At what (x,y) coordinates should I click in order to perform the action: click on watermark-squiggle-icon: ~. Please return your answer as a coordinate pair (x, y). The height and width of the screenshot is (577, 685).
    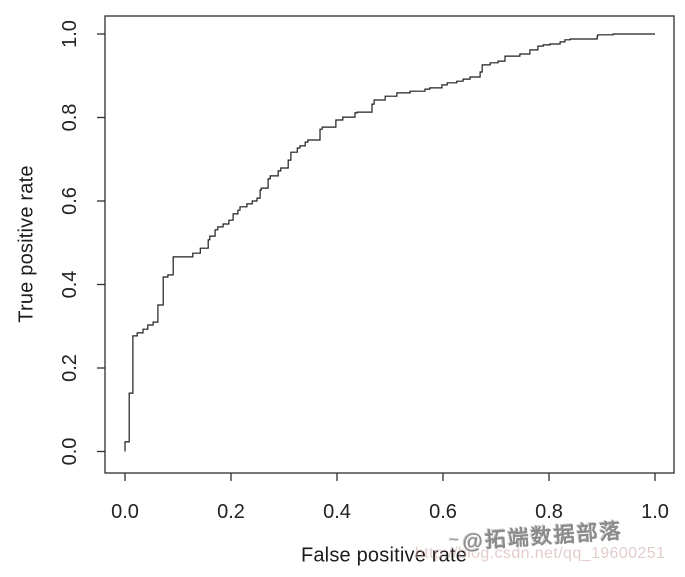
    Looking at the image, I should click on (455, 539).